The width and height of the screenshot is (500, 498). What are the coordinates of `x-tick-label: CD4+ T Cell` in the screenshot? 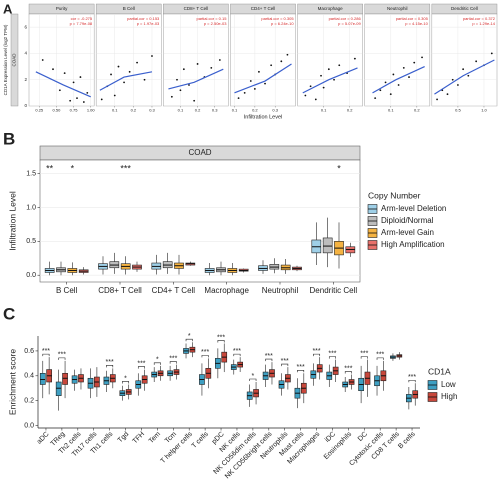 It's located at (174, 290).